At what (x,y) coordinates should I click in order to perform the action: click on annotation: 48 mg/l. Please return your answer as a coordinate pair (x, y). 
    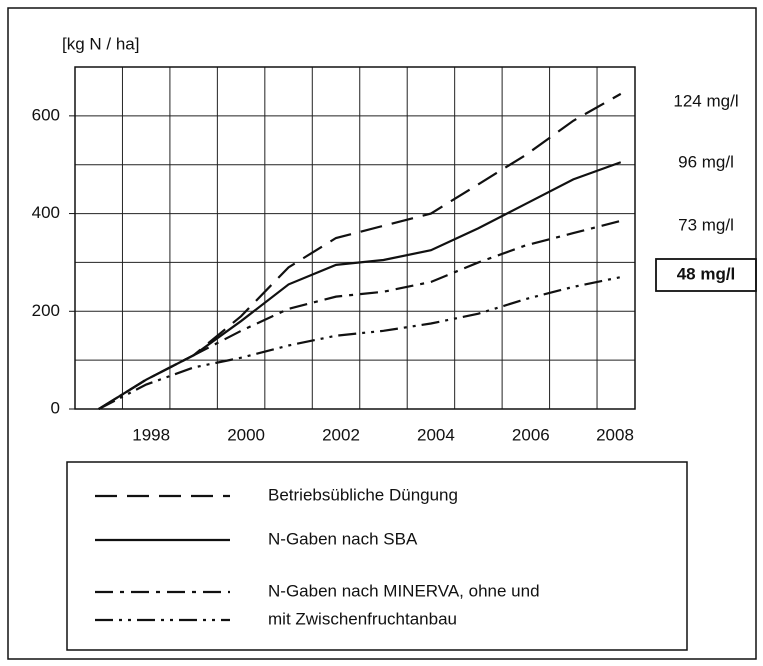
    Looking at the image, I should click on (706, 273).